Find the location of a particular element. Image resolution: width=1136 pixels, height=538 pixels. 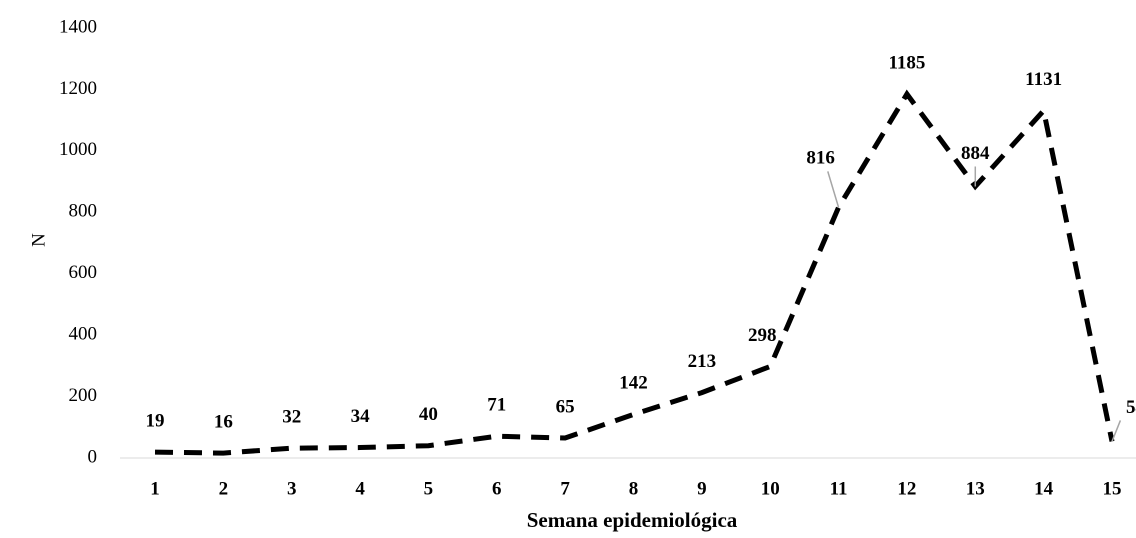

x-tick-label: 15 is located at coordinates (1112, 488).